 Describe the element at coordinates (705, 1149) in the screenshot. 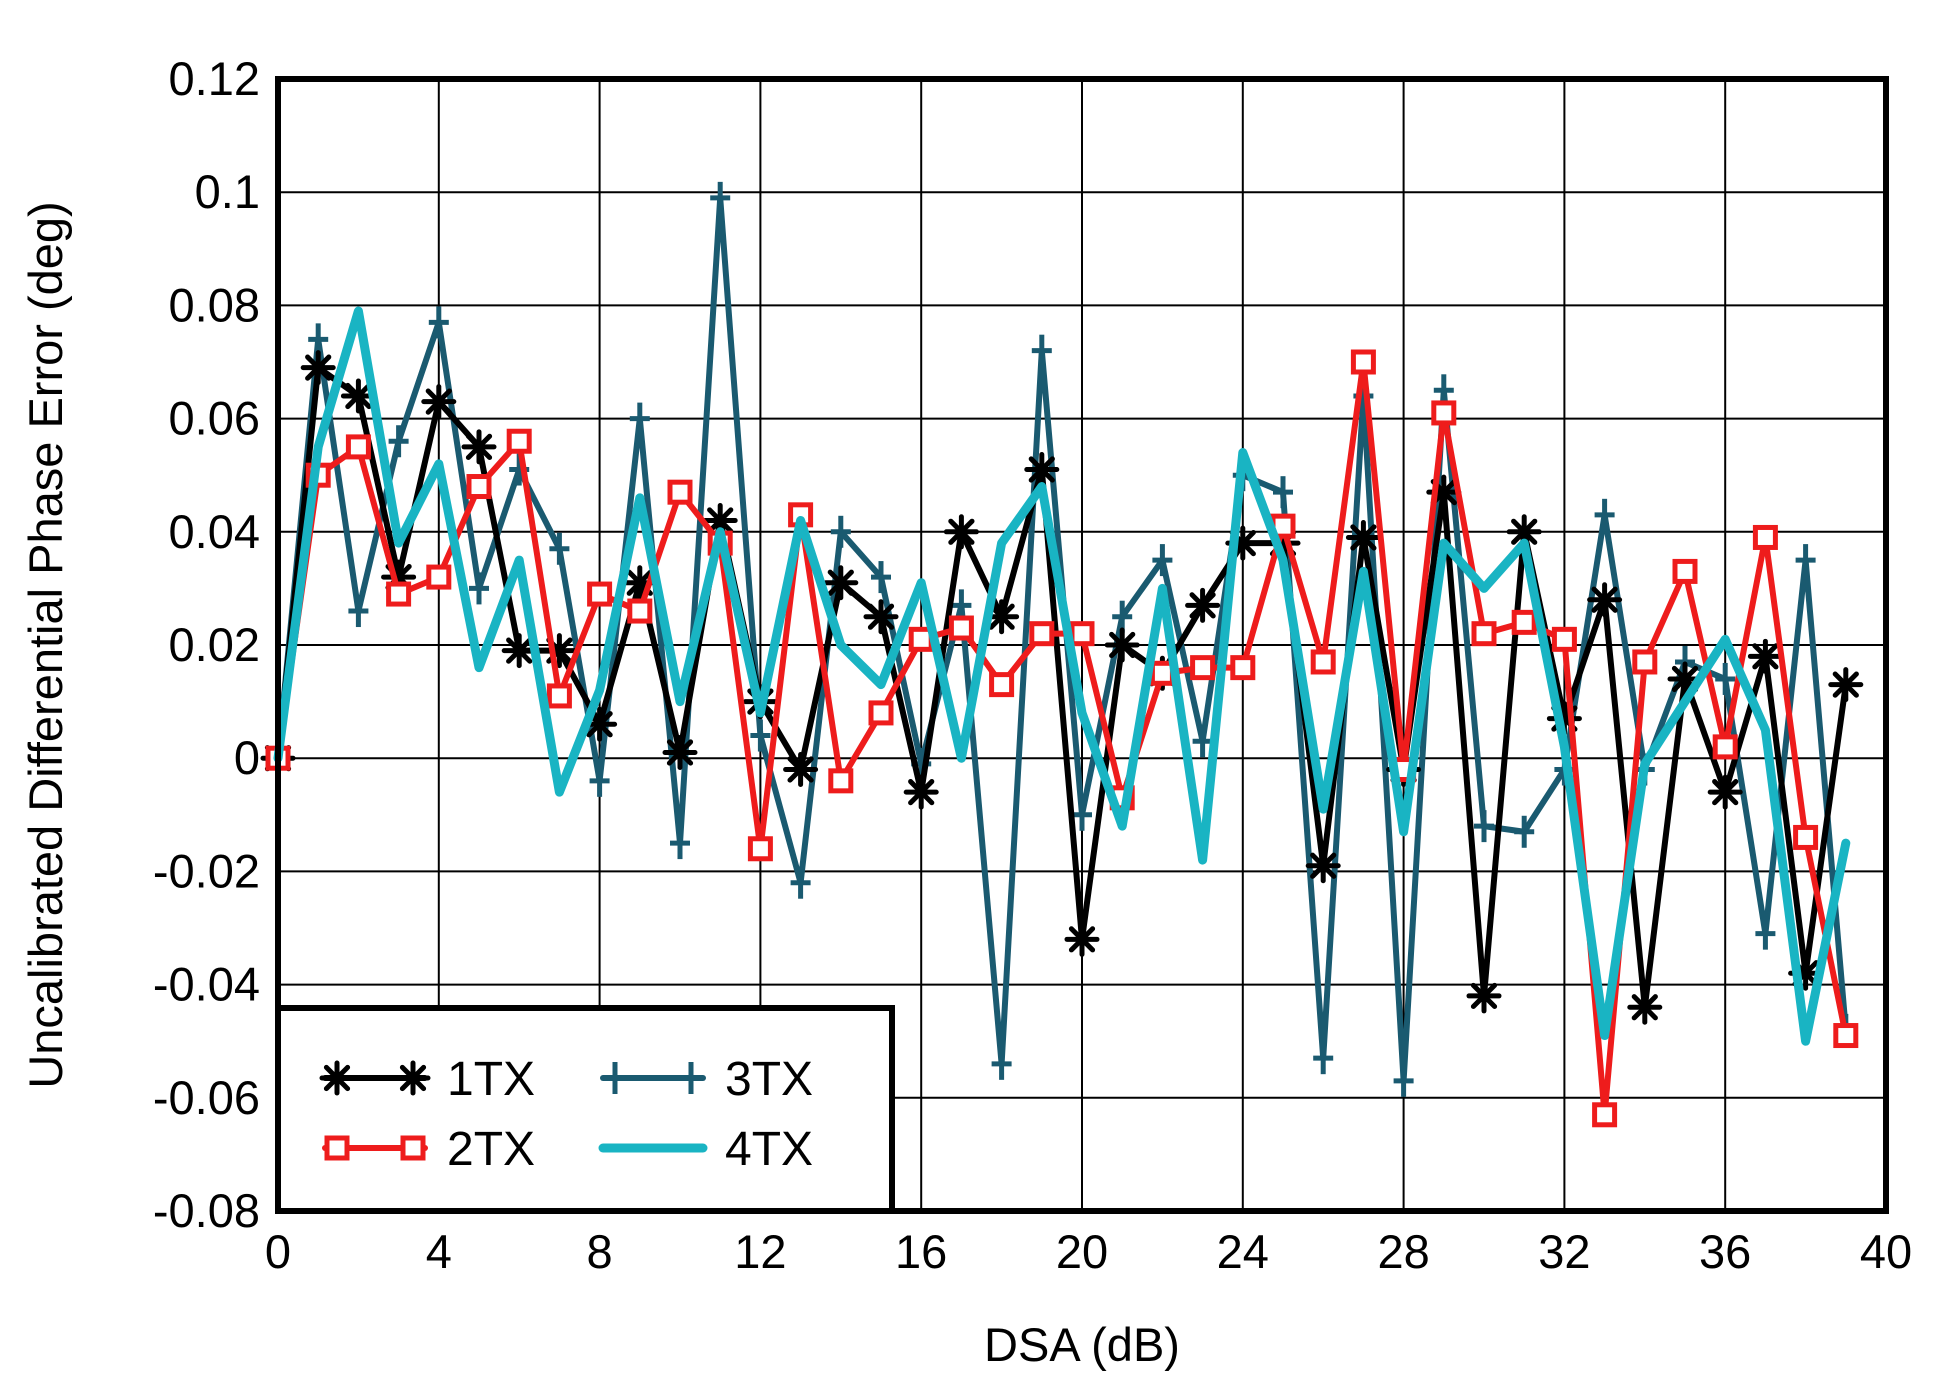

I see `legend-entry-4TX: 4TX` at that location.